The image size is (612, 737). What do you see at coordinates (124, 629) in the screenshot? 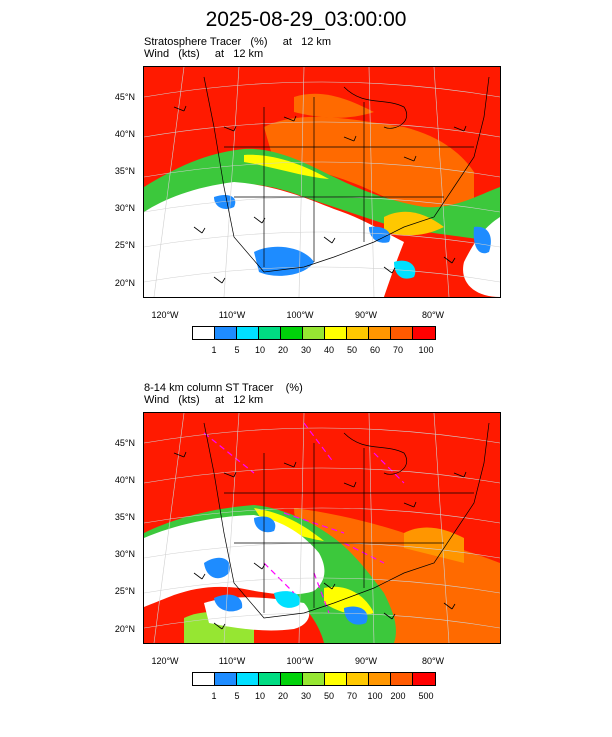
I see `panel2-lat-label: 20°N` at bounding box center [124, 629].